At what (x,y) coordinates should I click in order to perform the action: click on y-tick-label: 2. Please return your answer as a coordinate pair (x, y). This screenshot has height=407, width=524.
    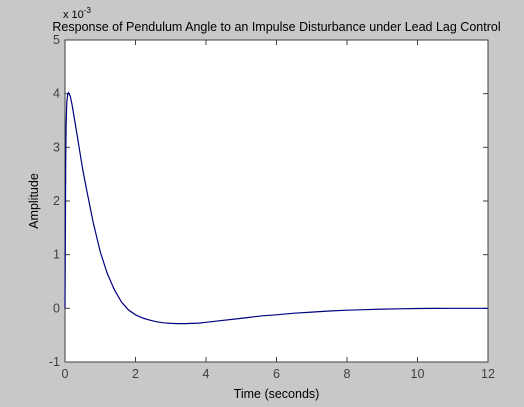
    Looking at the image, I should click on (56, 201).